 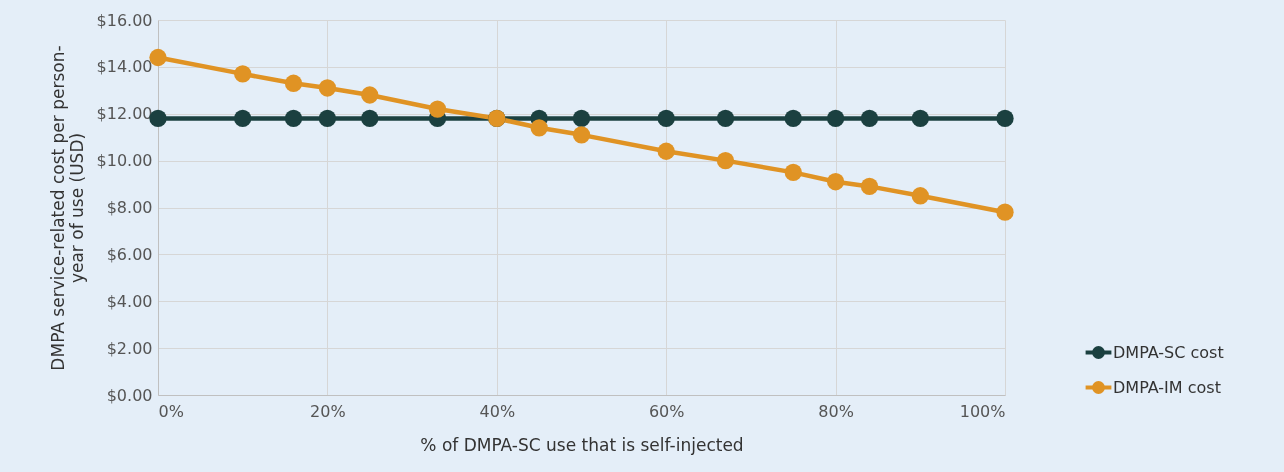 I want to click on x-tick-label: 80%, so click(x=836, y=411).